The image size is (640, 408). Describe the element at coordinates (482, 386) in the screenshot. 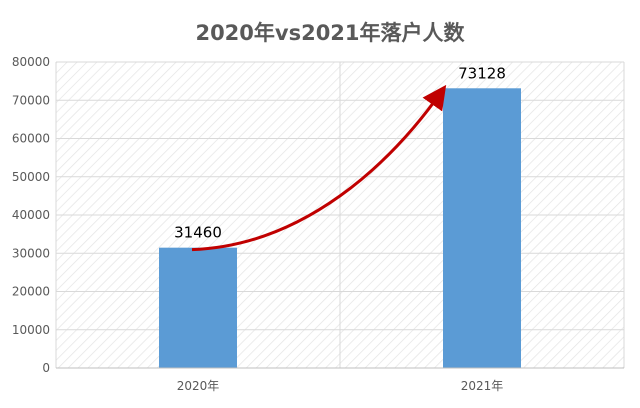

I see `x-tick-label: 2021年` at that location.